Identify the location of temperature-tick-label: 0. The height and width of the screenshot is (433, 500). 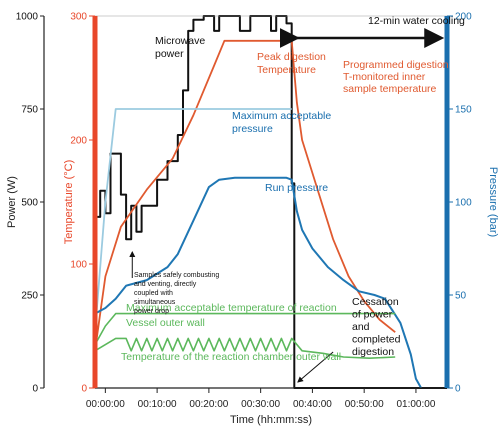
(84, 389).